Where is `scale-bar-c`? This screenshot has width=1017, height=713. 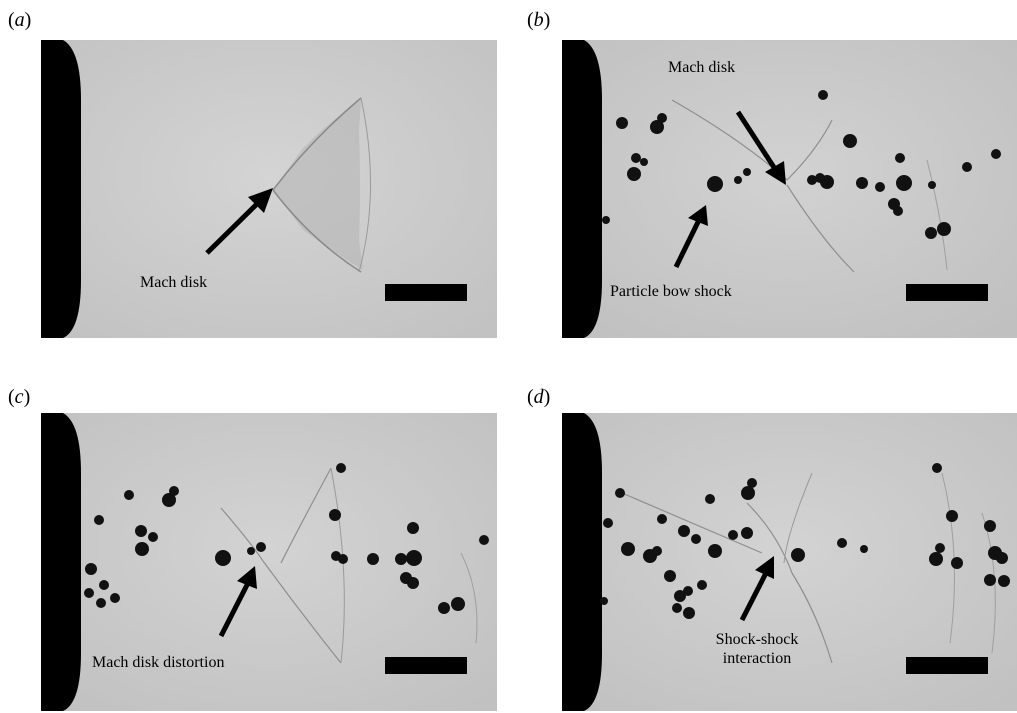 scale-bar-c is located at coordinates (426, 665).